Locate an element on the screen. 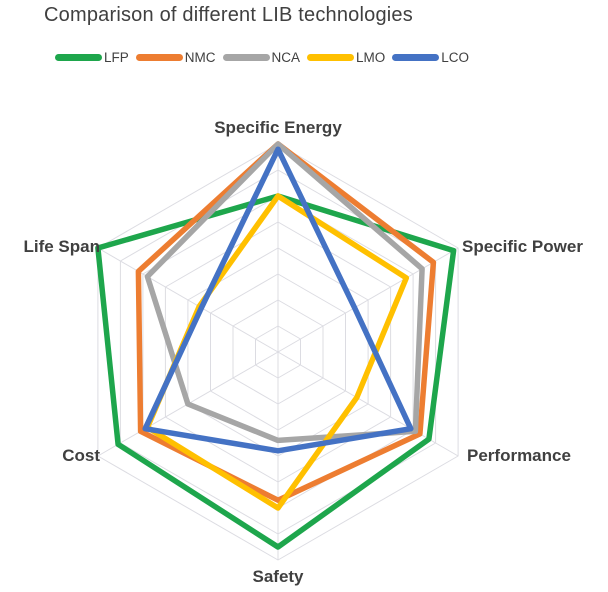  legend-swatch-nca is located at coordinates (246, 57).